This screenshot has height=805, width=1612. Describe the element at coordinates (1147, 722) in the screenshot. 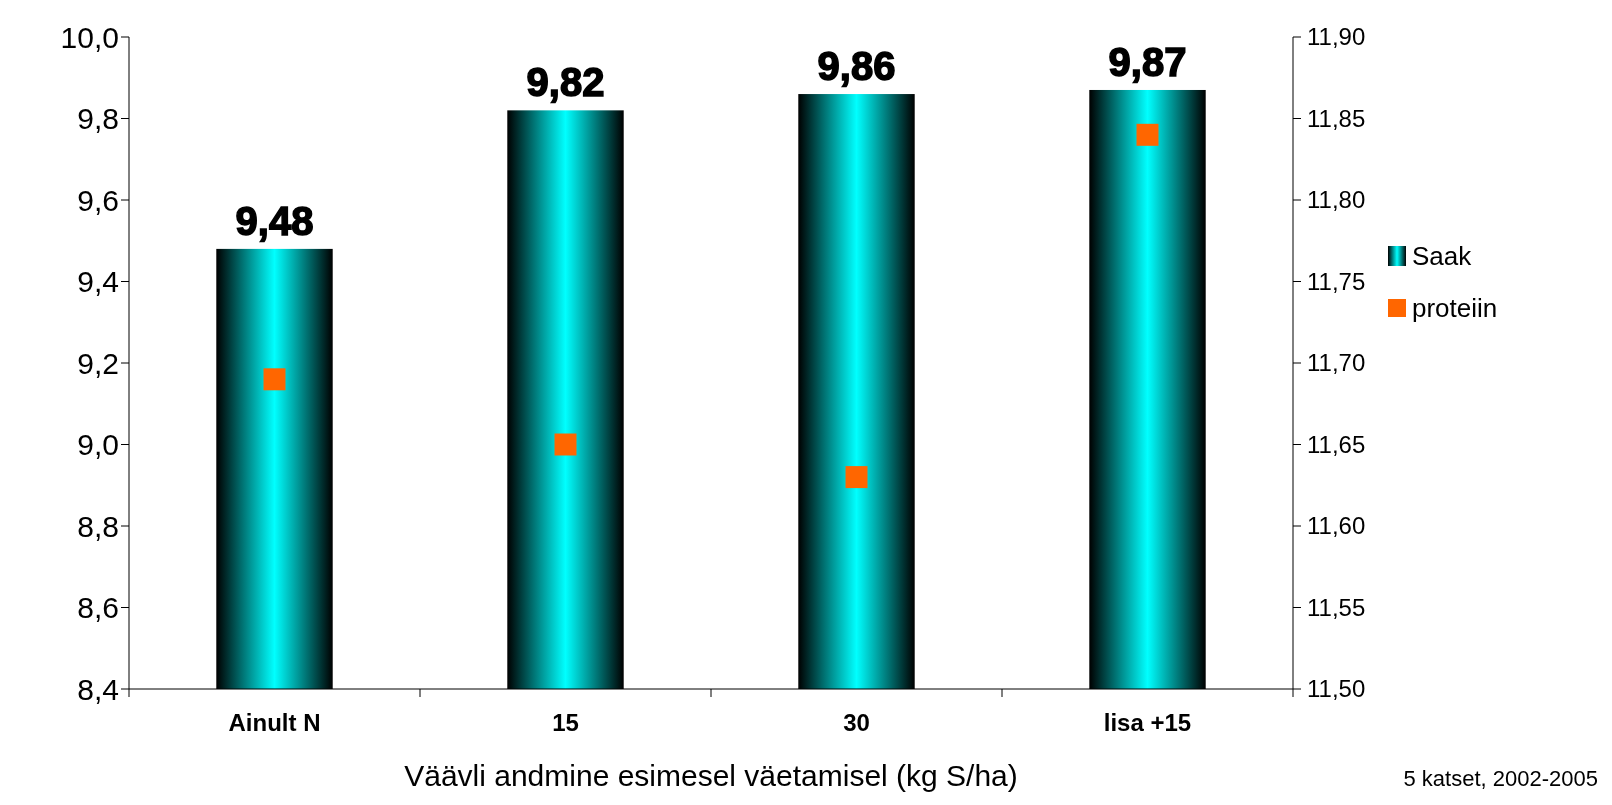

I see `x-tick-label: lisa +15` at that location.